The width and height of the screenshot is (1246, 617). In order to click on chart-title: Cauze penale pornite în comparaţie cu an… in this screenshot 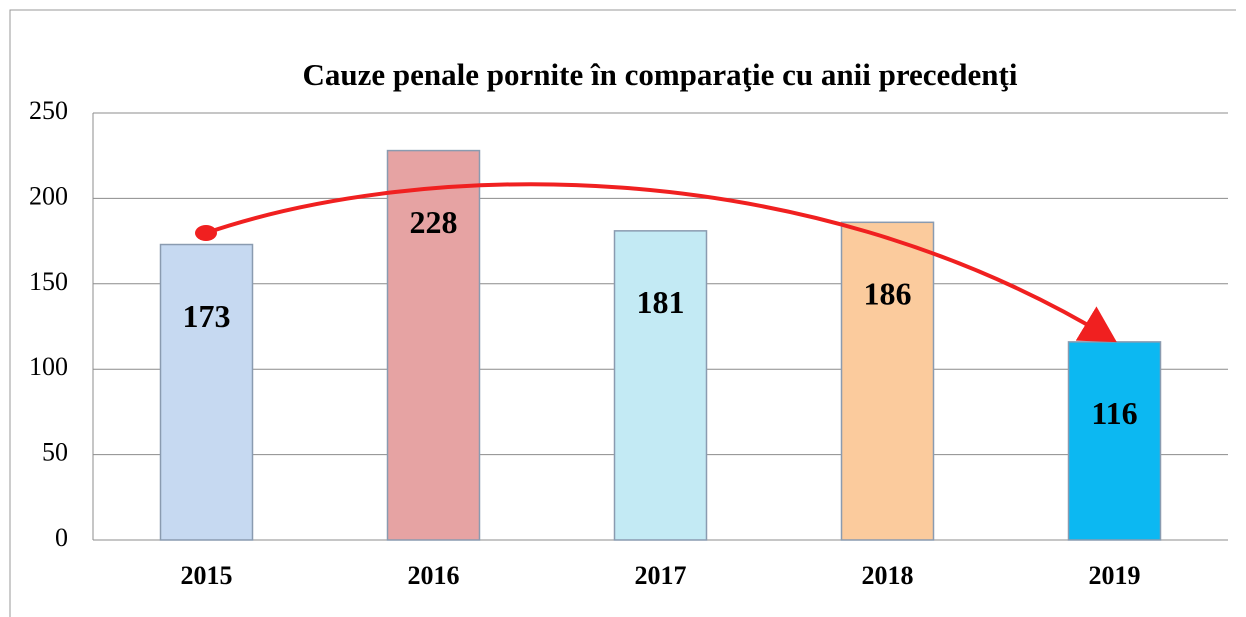, I will do `click(660, 74)`.